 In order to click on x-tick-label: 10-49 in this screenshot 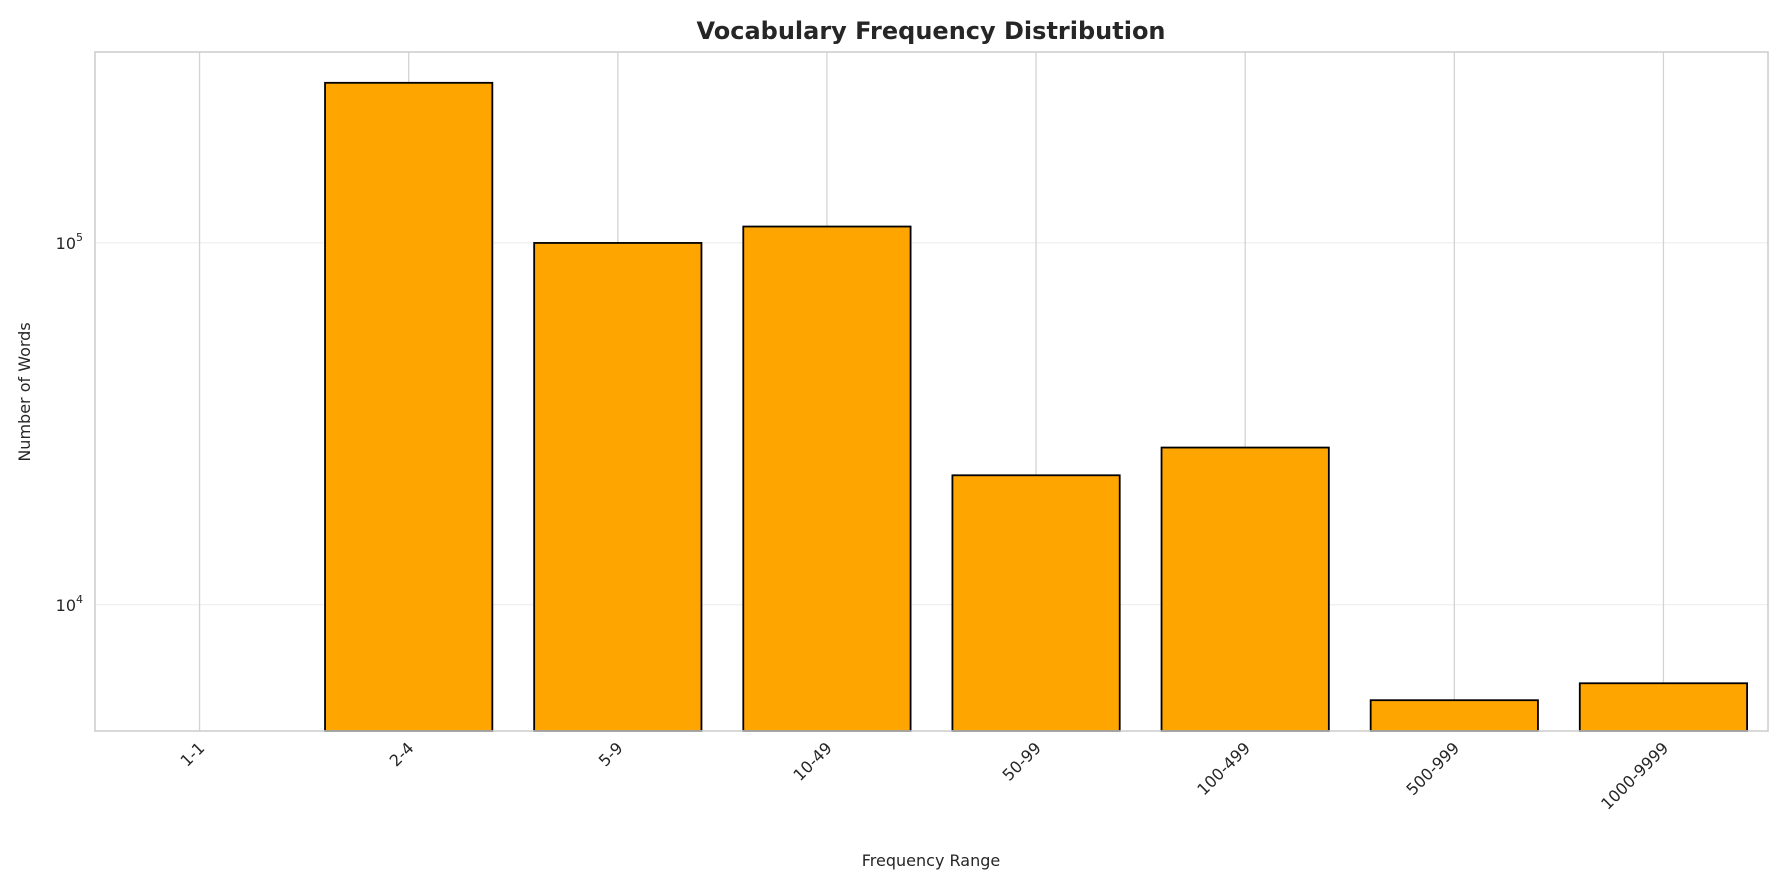, I will do `click(812, 761)`.